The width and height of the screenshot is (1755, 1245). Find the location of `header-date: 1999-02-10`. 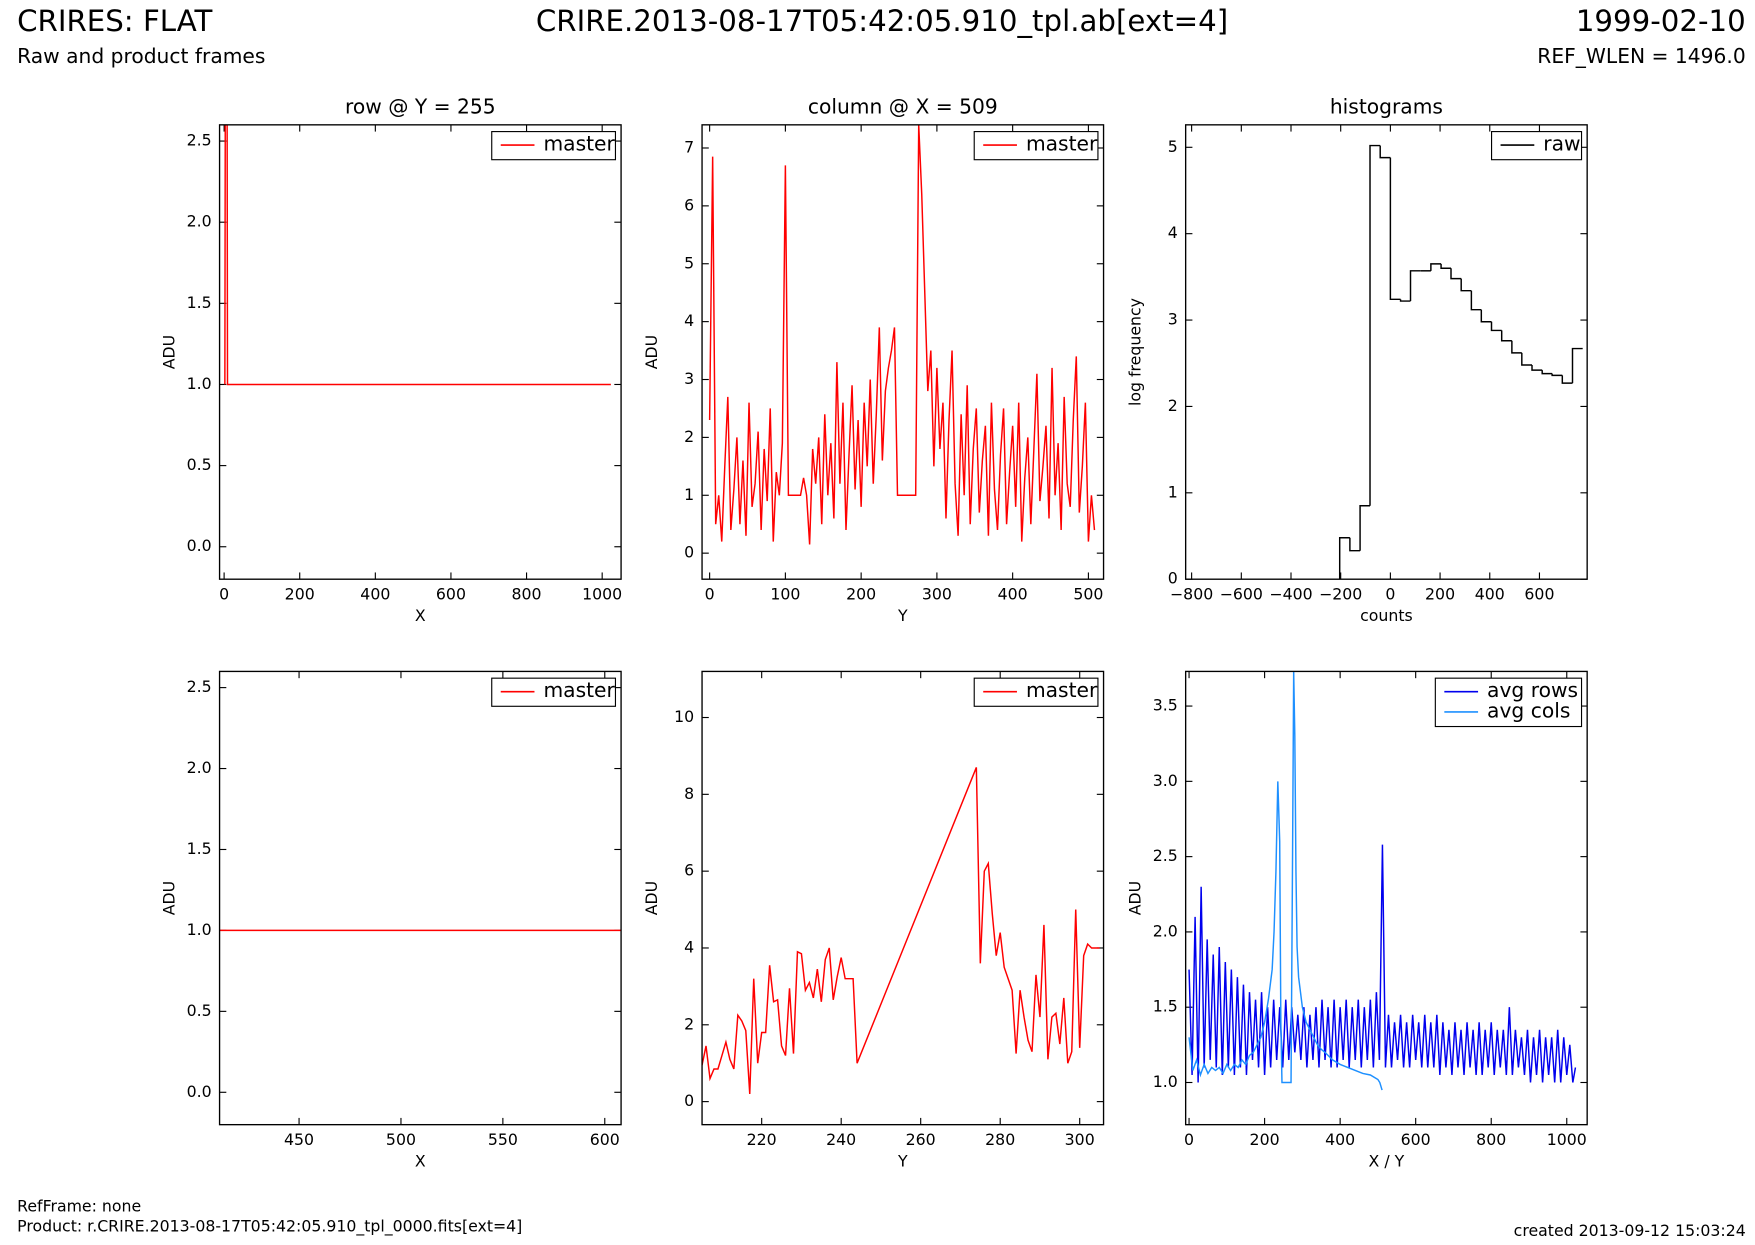

header-date: 1999-02-10 is located at coordinates (1661, 21).